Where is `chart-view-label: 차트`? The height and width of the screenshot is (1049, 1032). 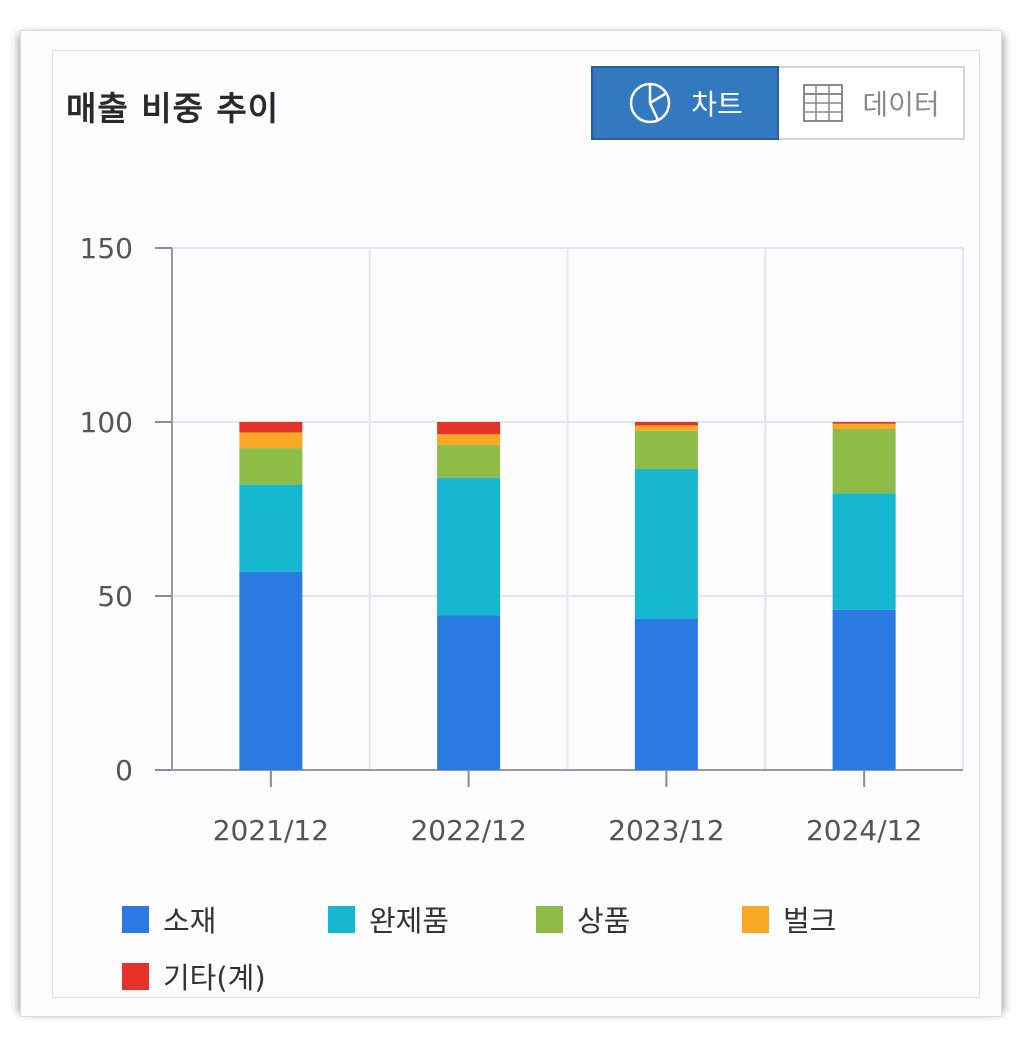
chart-view-label: 차트 is located at coordinates (717, 104).